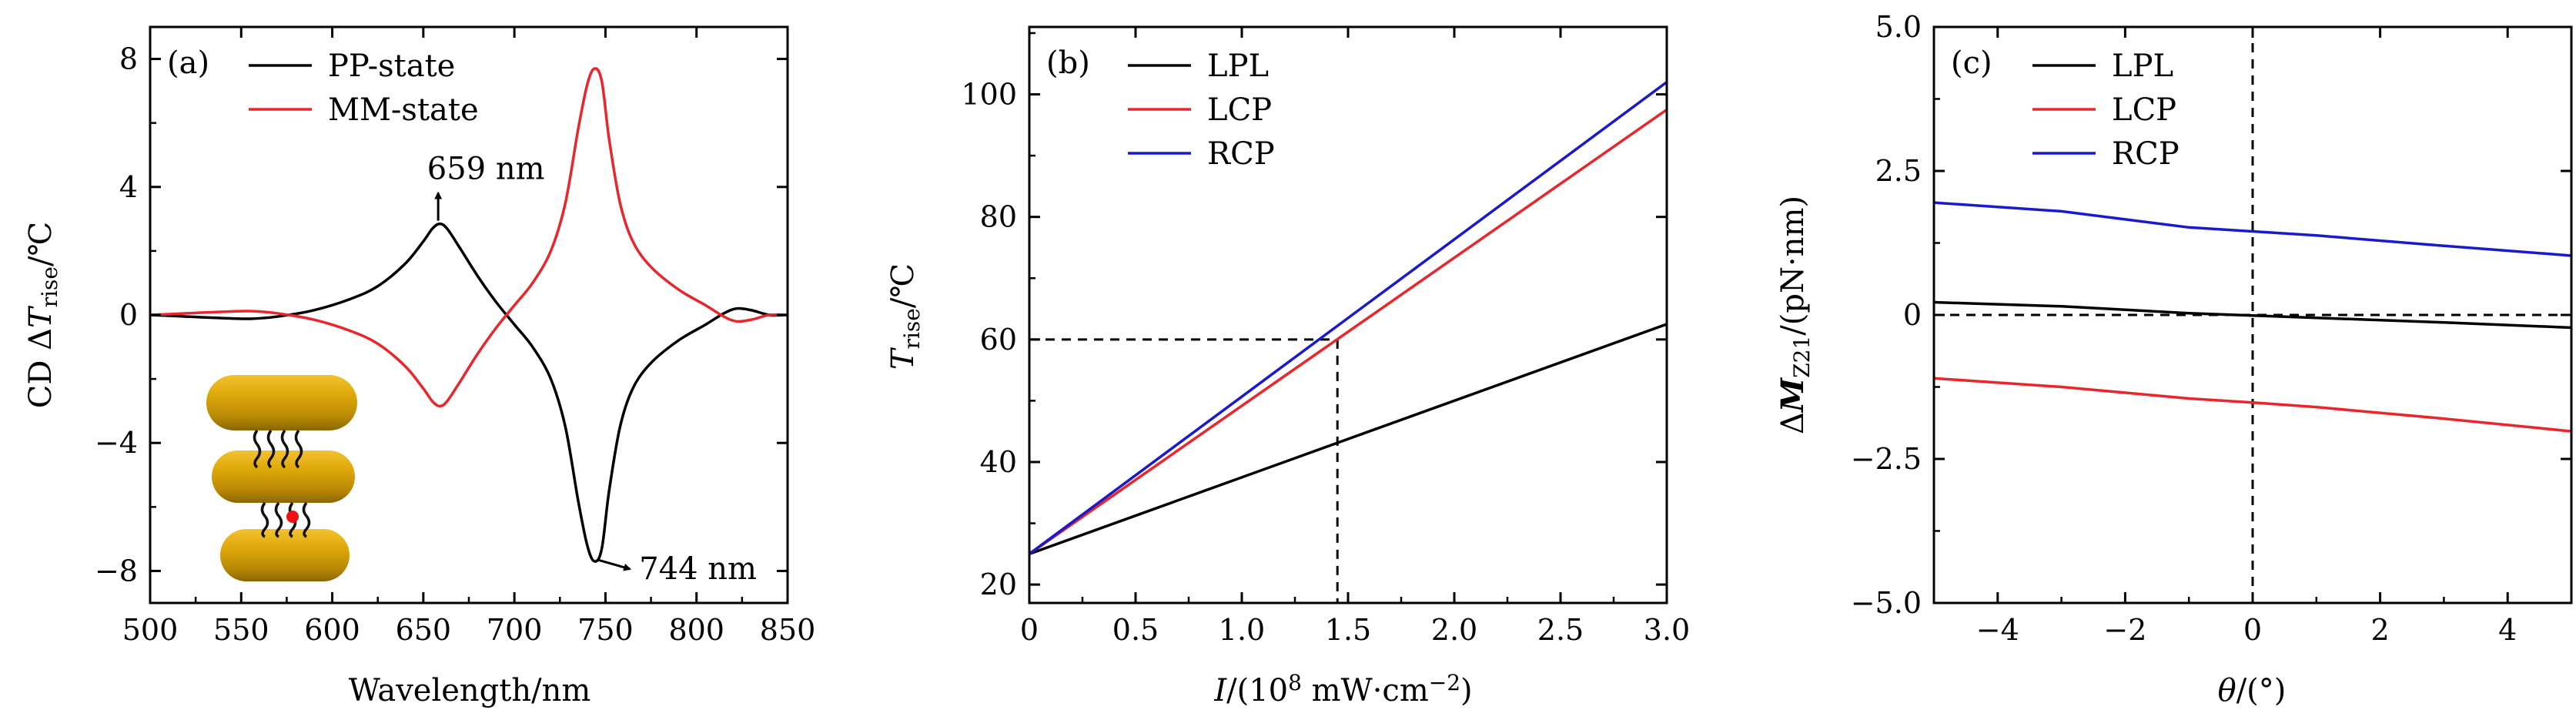 The width and height of the screenshot is (2576, 720). I want to click on panel-b-y-tick-label: 60, so click(998, 340).